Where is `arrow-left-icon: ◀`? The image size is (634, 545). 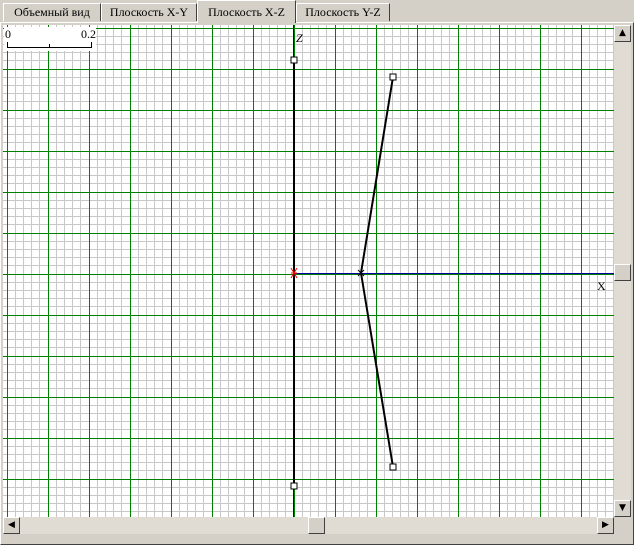 arrow-left-icon: ◀ is located at coordinates (11, 525).